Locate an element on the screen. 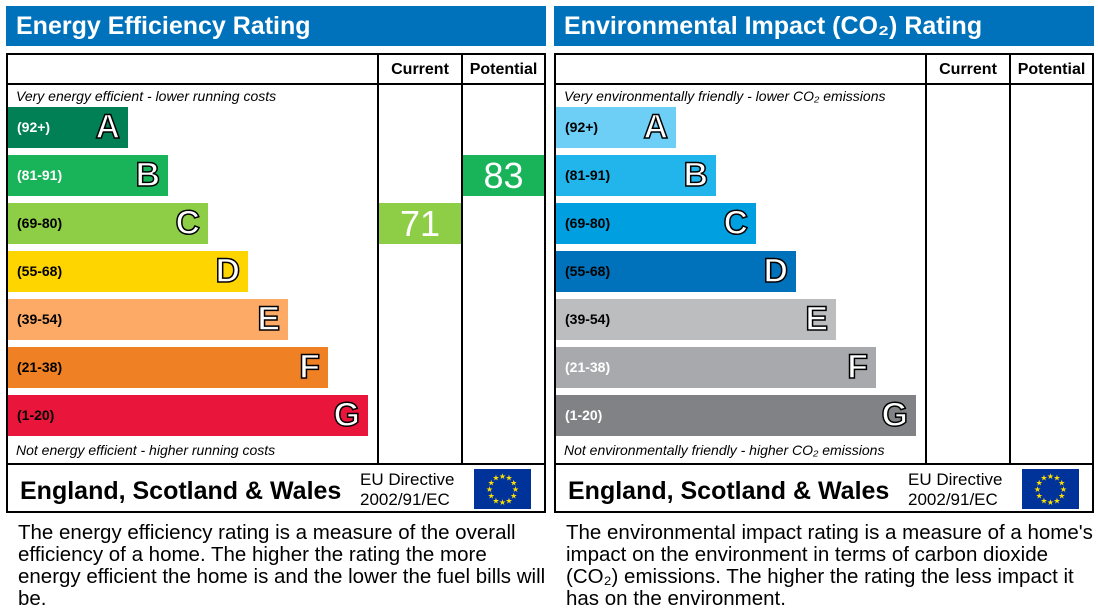 The image size is (1098, 613). panel-title: Environmental Impact (CO₂) Rating is located at coordinates (824, 26).